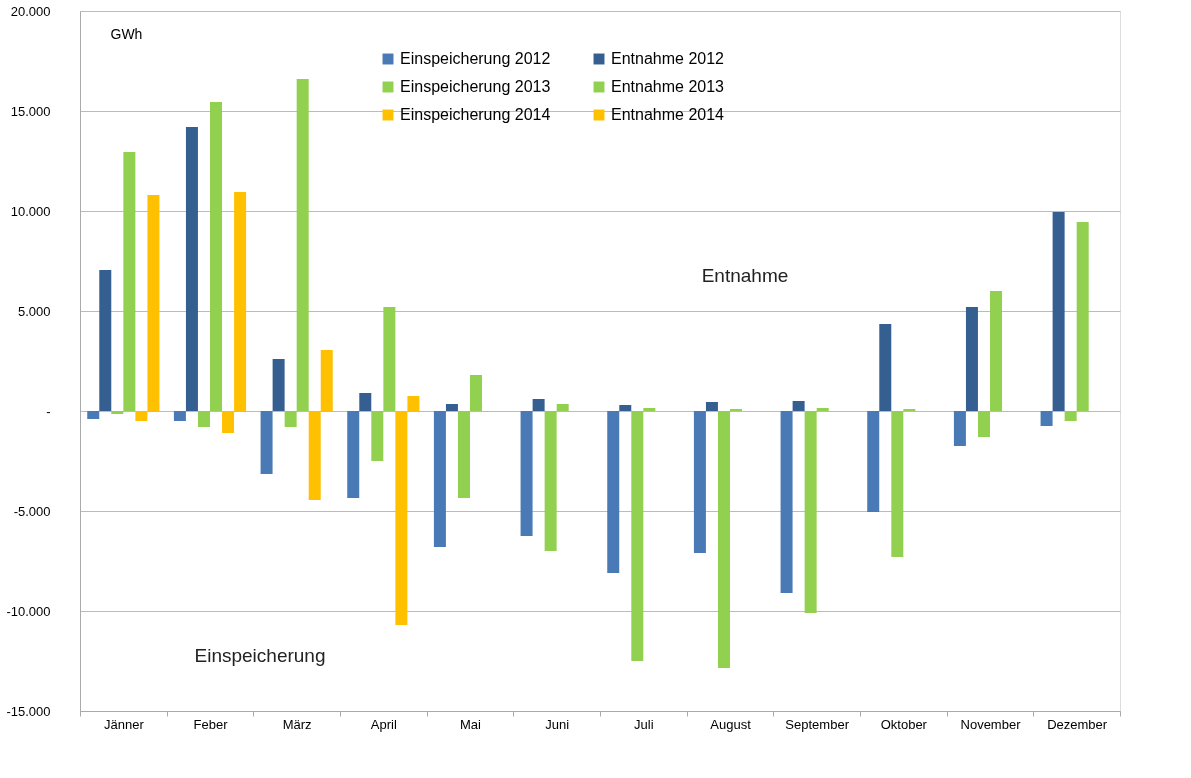 The height and width of the screenshot is (778, 1191). Describe the element at coordinates (904, 724) in the screenshot. I see `x-tick-label: Oktober` at that location.